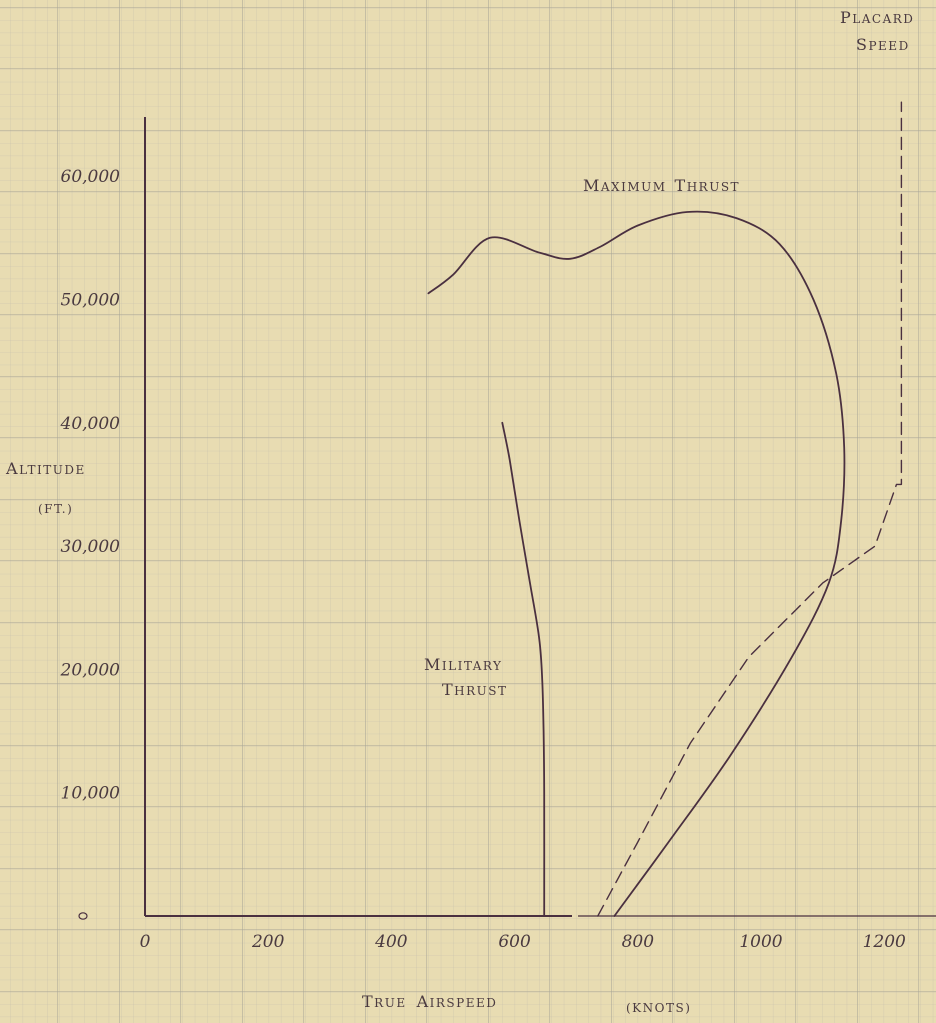 The width and height of the screenshot is (936, 1023). What do you see at coordinates (523, 669) in the screenshot?
I see `series-line-military-thrust` at bounding box center [523, 669].